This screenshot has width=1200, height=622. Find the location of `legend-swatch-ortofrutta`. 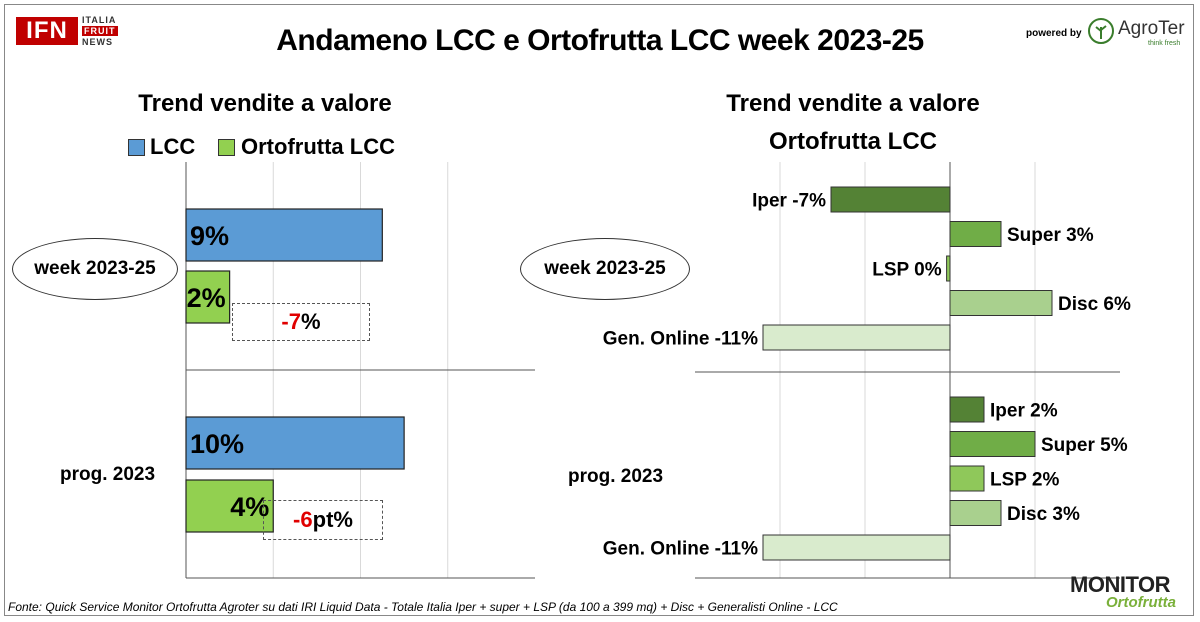

legend-swatch-ortofrutta is located at coordinates (226, 147).